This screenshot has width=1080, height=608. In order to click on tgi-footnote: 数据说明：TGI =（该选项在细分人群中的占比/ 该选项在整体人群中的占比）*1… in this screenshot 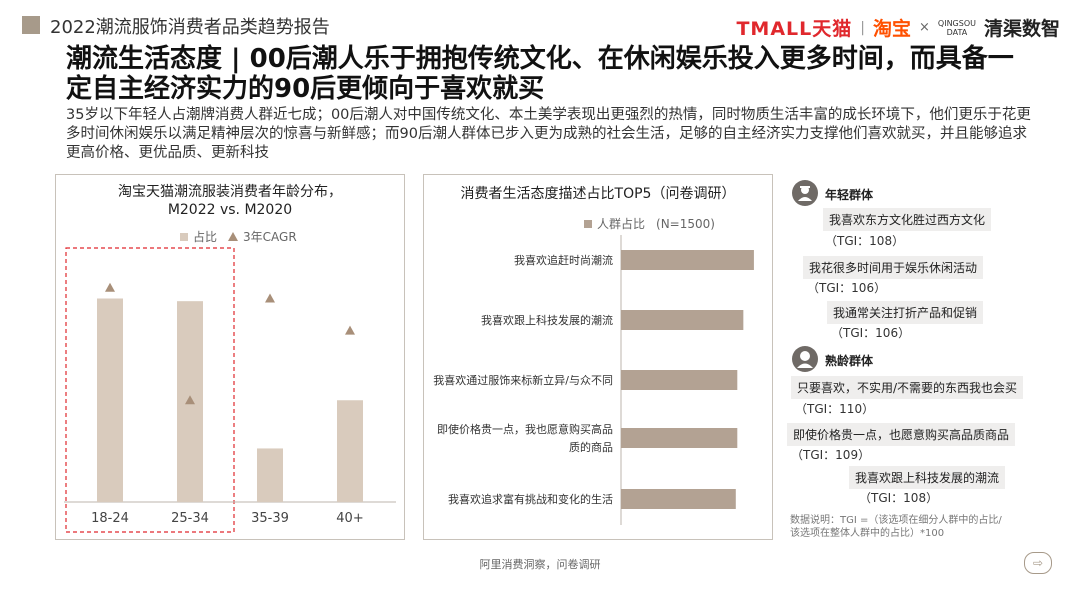, I will do `click(896, 527)`.